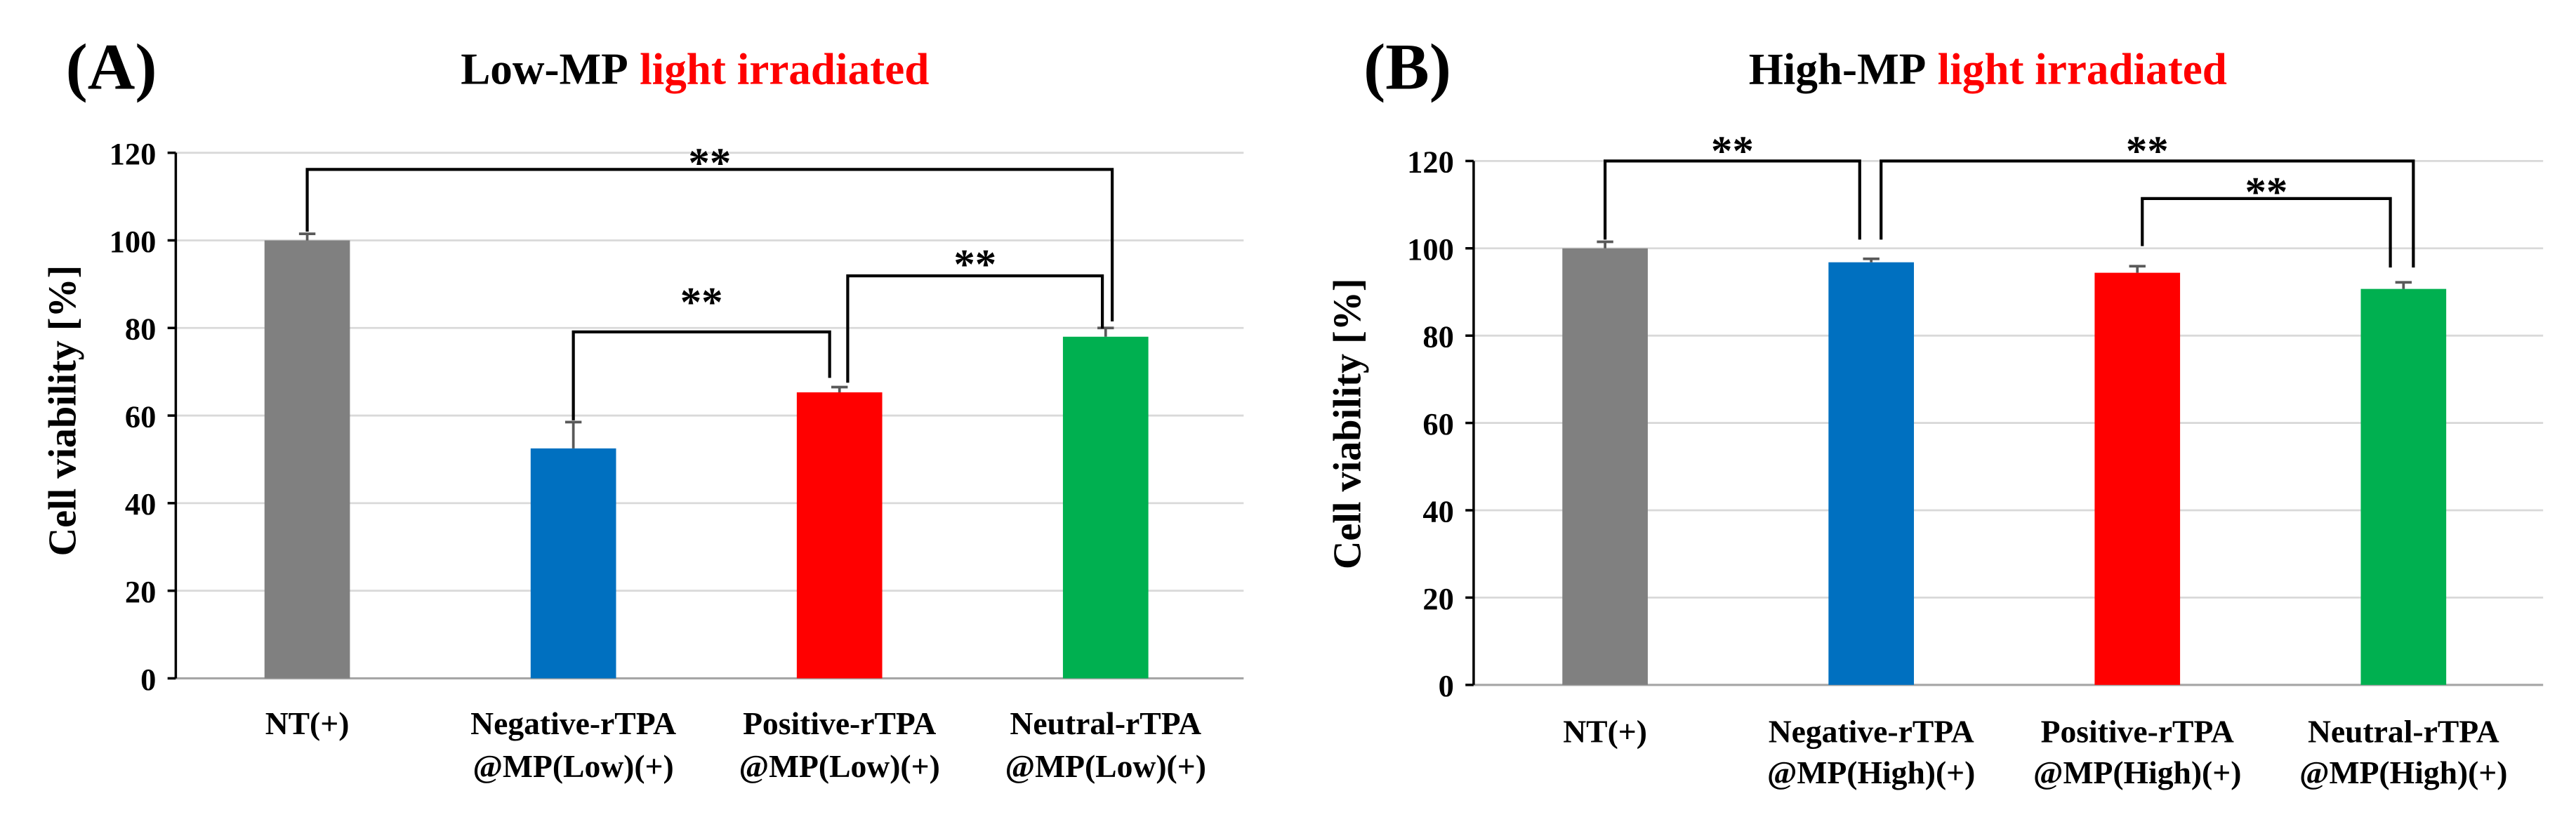 This screenshot has height=817, width=2576. What do you see at coordinates (1838, 68) in the screenshot?
I see `chart-title-part: High-MP` at bounding box center [1838, 68].